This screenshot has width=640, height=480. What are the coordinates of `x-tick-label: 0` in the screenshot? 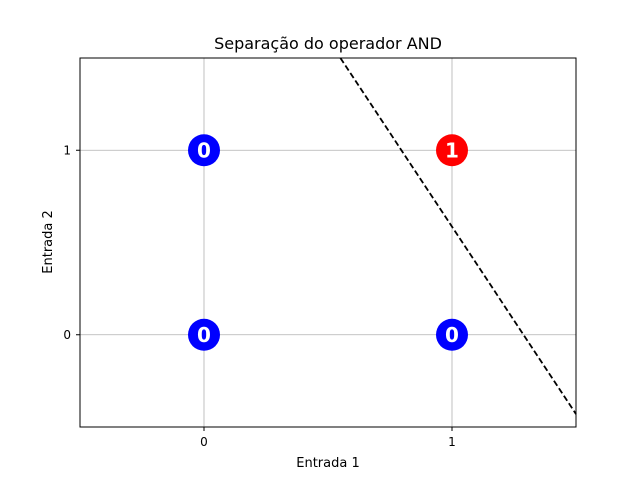 It's located at (204, 442).